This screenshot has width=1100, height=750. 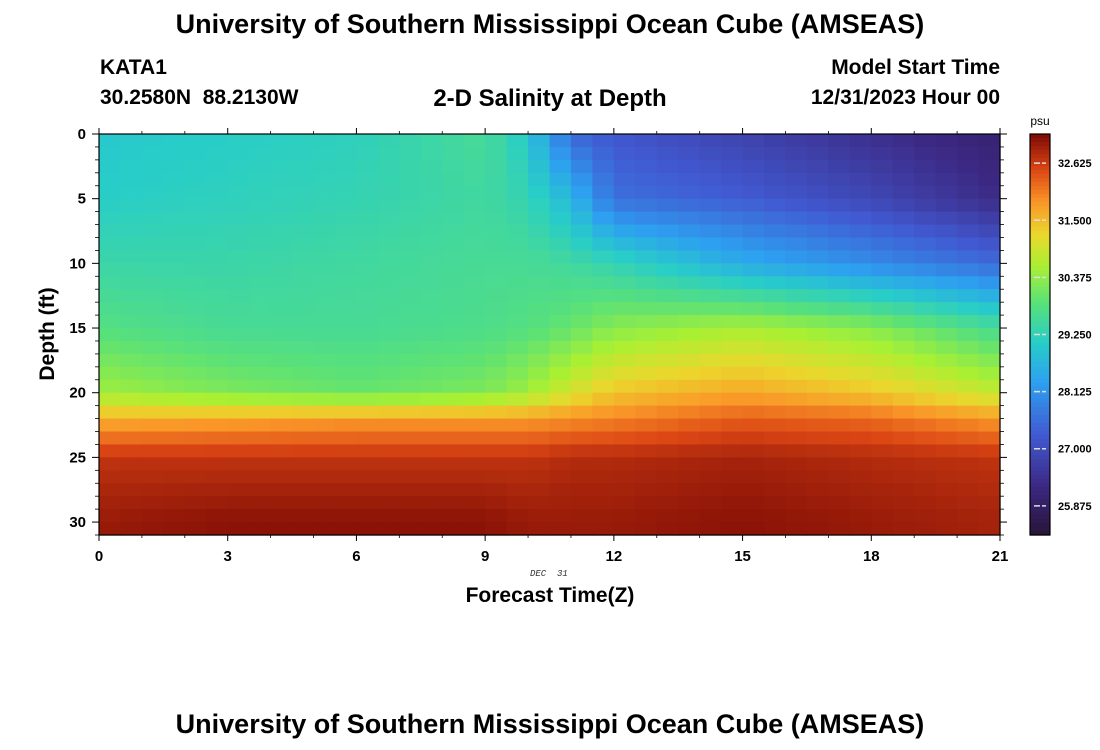 I want to click on colorbar-swatch, so click(x=1040, y=284).